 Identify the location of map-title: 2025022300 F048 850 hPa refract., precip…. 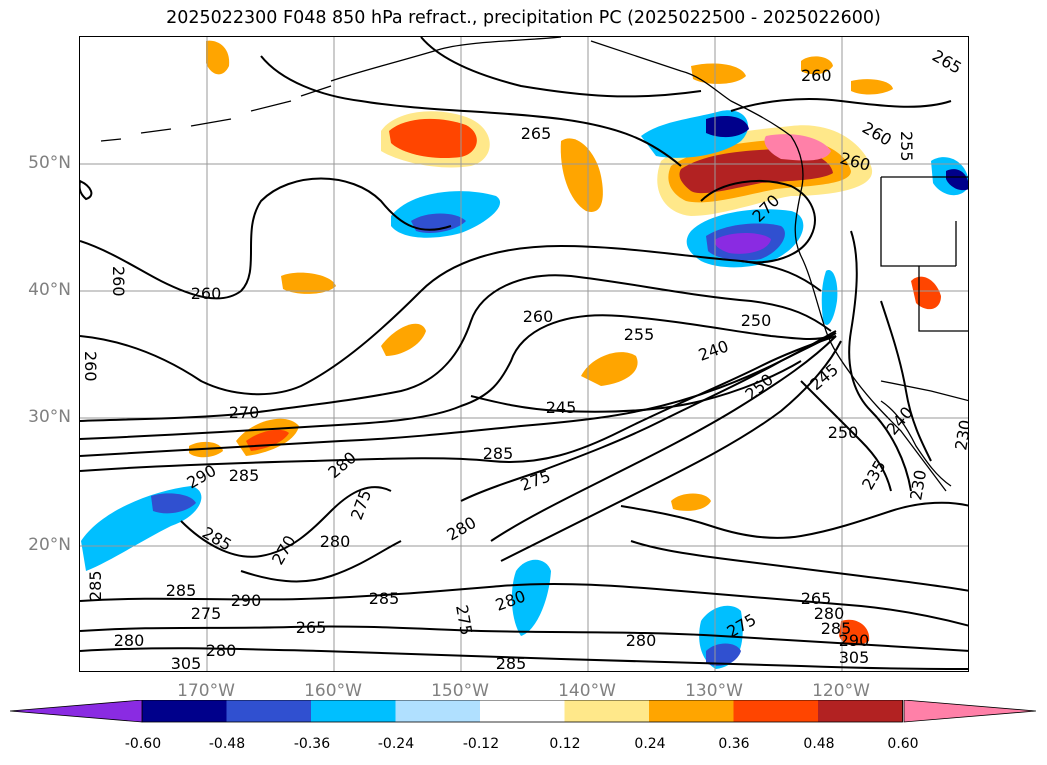
(523, 18).